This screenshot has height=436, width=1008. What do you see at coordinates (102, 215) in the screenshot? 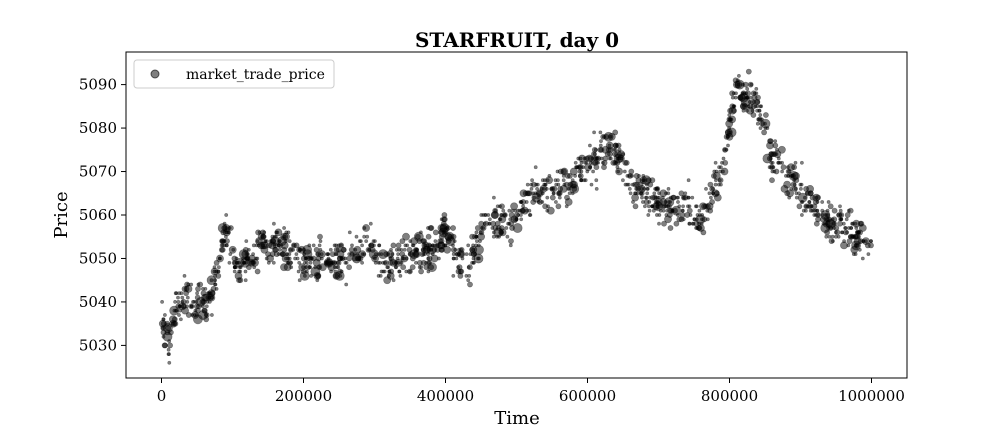
I see `y-axis: 5030 5040 5050 5060 5070 5080 5090` at bounding box center [102, 215].